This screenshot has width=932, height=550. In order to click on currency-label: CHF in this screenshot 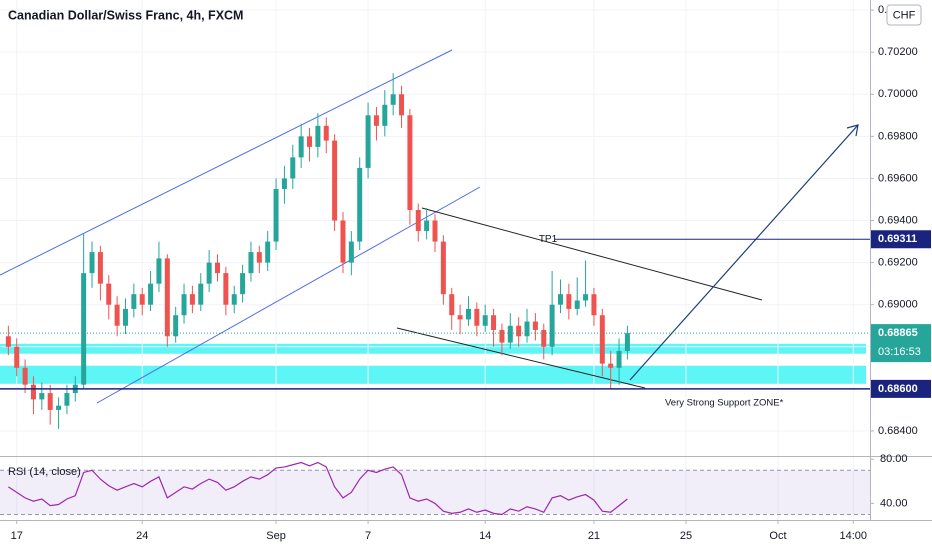, I will do `click(904, 15)`.